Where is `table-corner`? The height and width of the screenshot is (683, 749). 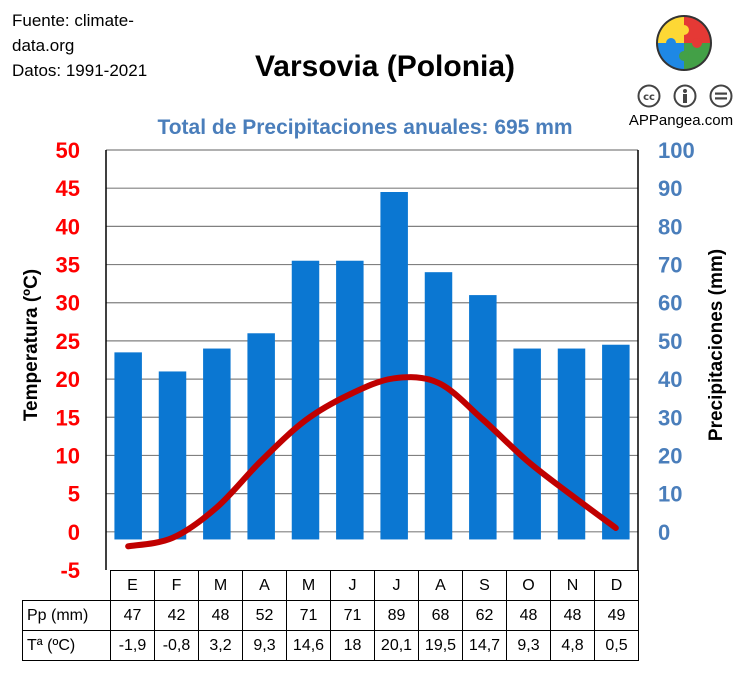
table-corner is located at coordinates (67, 586).